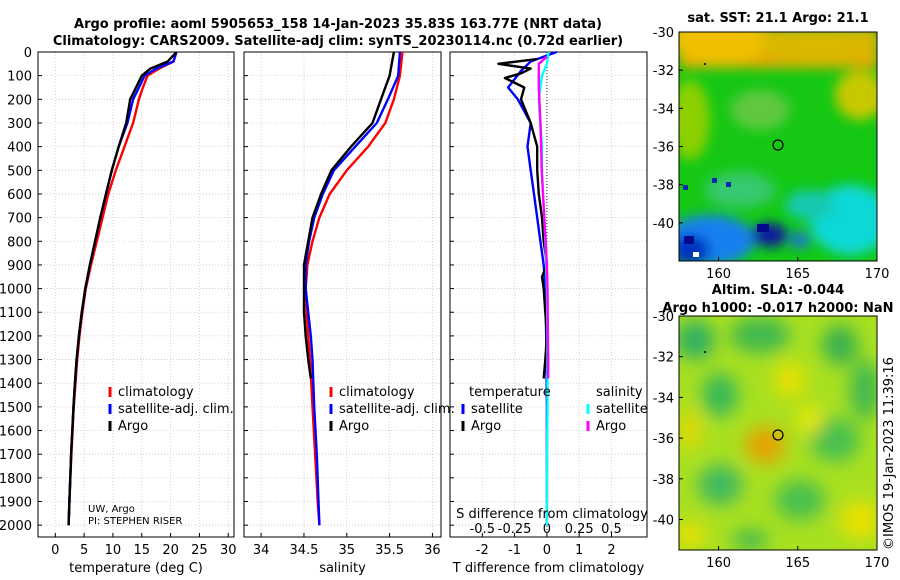  Describe the element at coordinates (432, 550) in the screenshot. I see `x-tick-label: 36` at that location.